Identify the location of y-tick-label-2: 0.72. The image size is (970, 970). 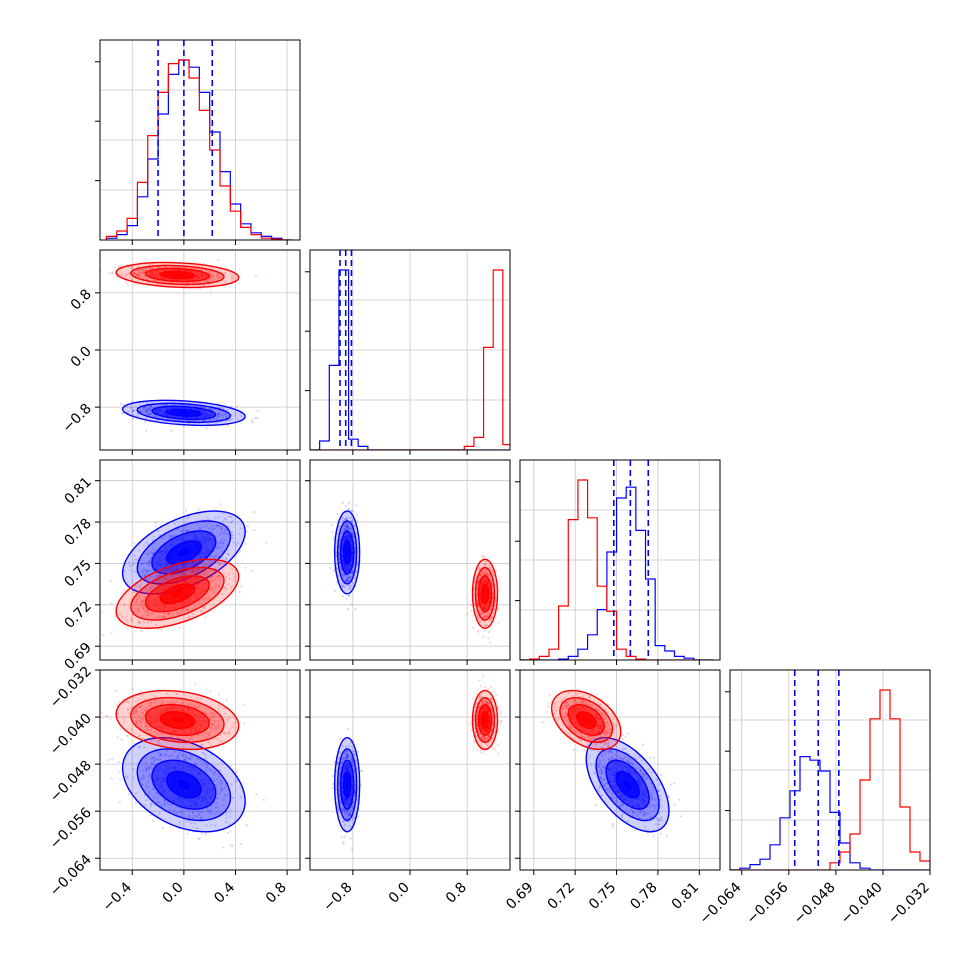
(77, 614).